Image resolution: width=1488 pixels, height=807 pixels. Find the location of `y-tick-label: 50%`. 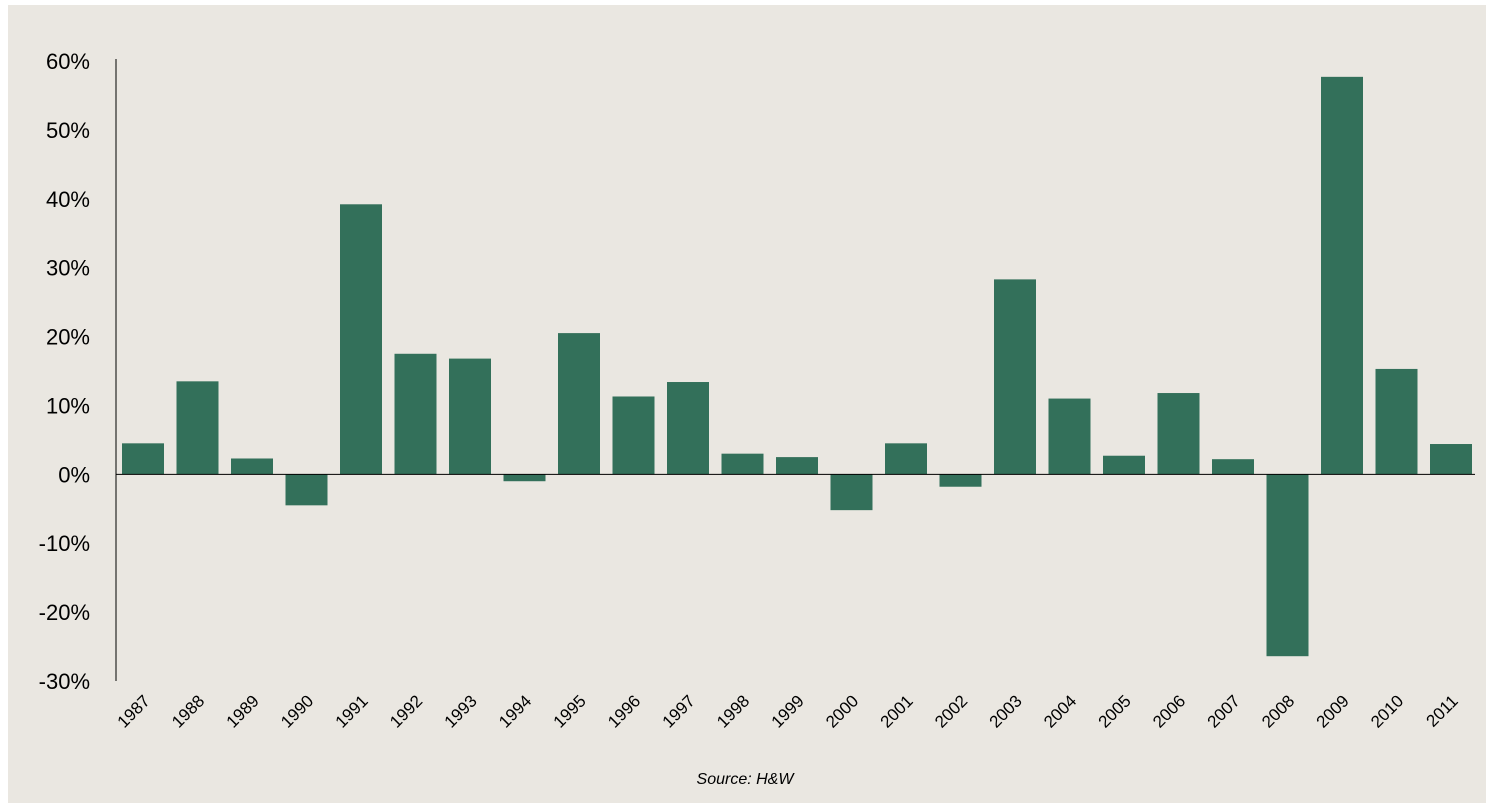

y-tick-label: 50% is located at coordinates (68, 130).